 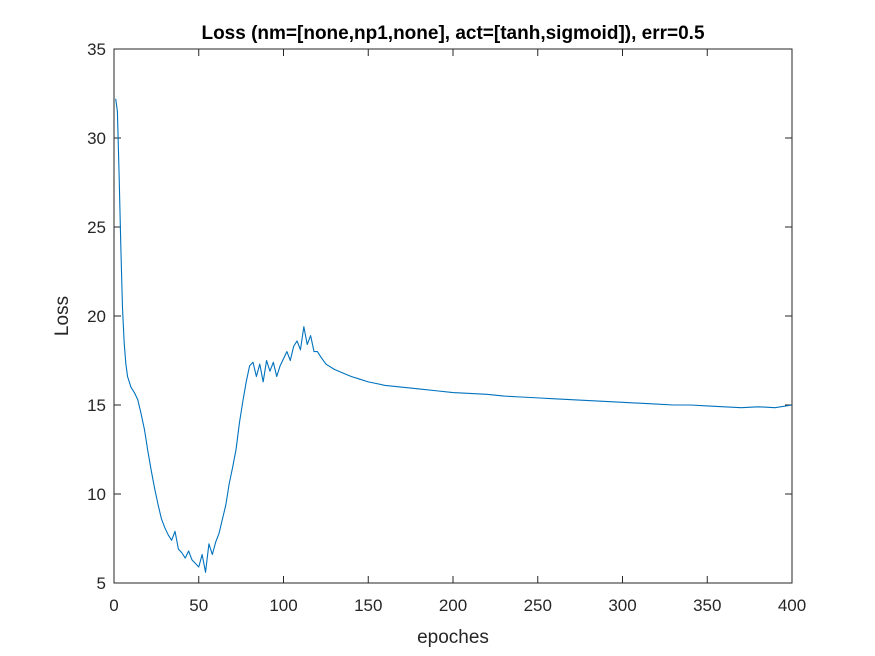 What do you see at coordinates (538, 605) in the screenshot?
I see `x-tick-label: 250` at bounding box center [538, 605].